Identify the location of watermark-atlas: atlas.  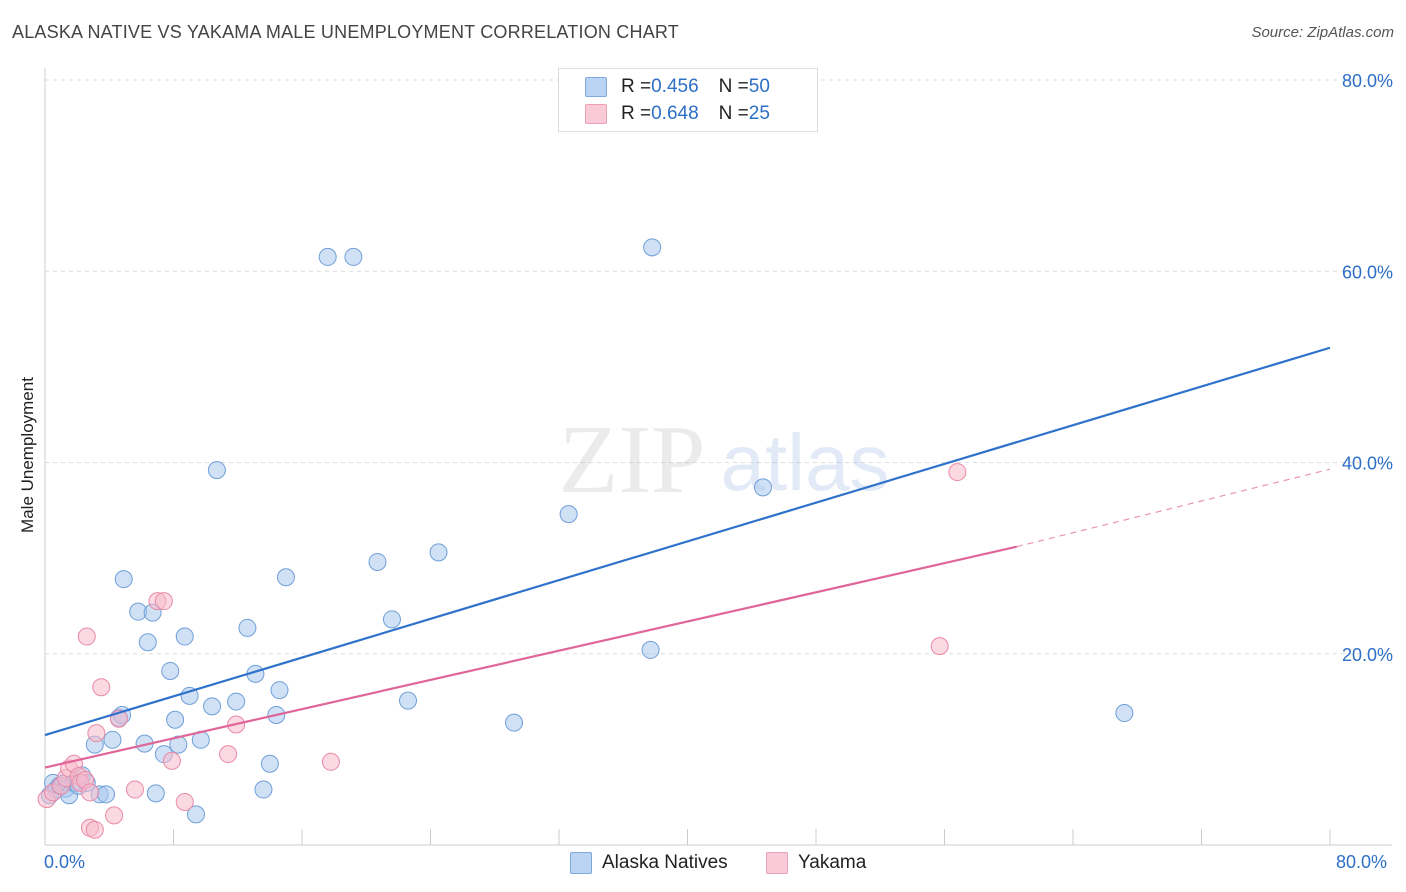
(805, 462).